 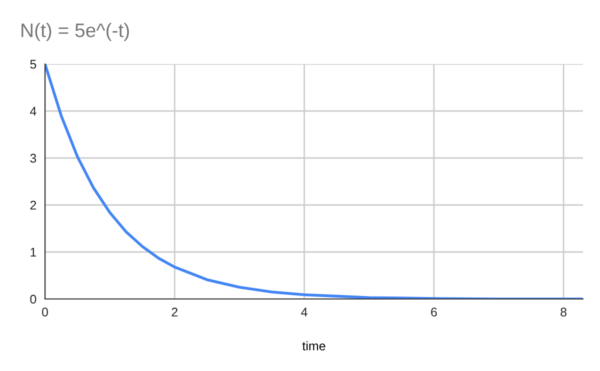 I want to click on x-axis-title: time, so click(x=314, y=345).